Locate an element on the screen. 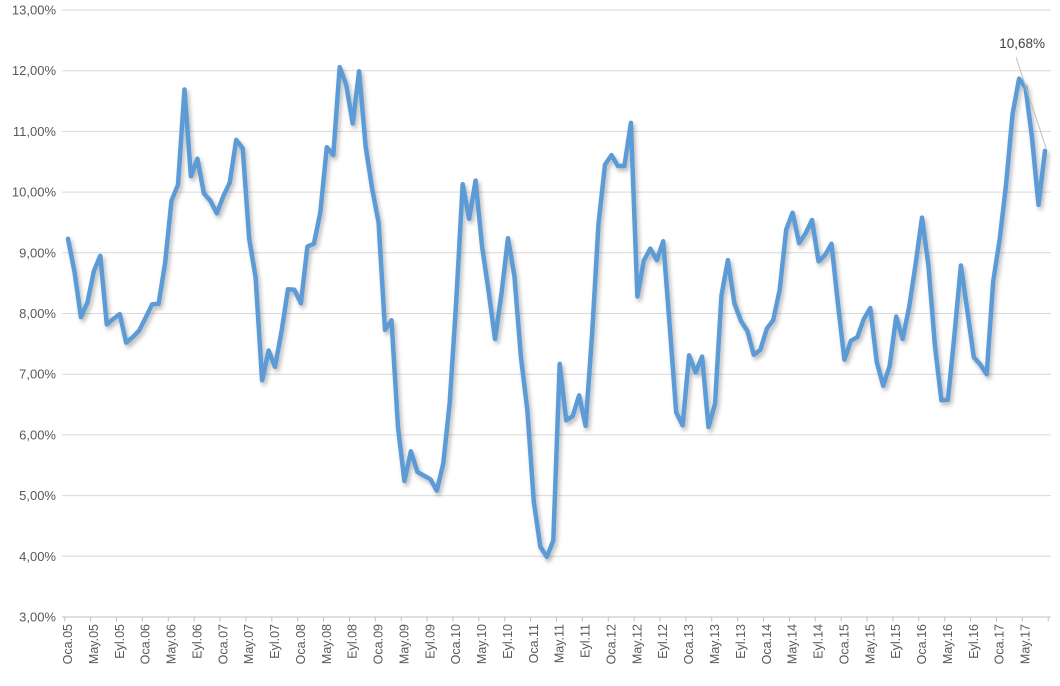 Image resolution: width=1060 pixels, height=686 pixels. x-axis-label: Oca.13 is located at coordinates (689, 644).